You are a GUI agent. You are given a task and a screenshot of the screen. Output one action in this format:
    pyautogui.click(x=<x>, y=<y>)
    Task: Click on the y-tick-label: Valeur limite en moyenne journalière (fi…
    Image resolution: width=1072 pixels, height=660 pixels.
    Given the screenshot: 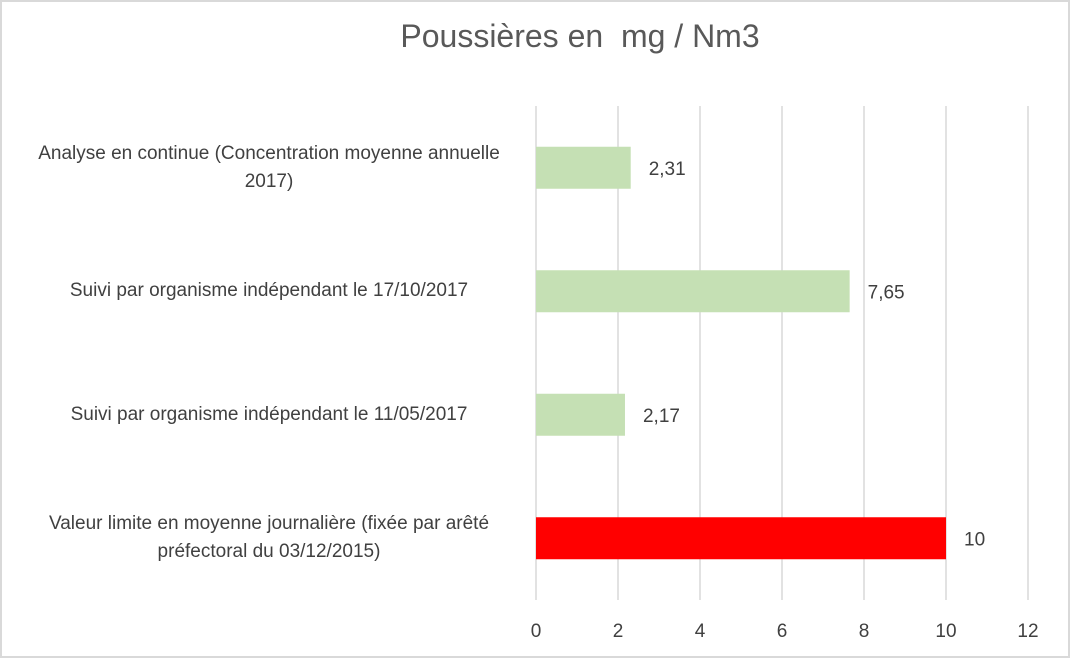 What is the action you would take?
    pyautogui.click(x=269, y=538)
    